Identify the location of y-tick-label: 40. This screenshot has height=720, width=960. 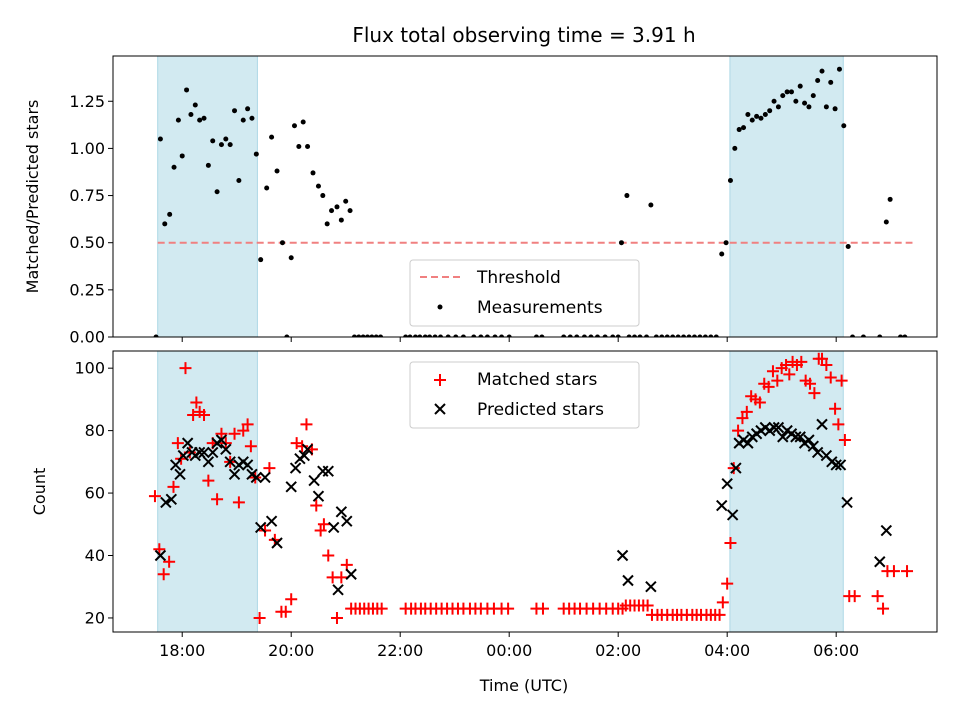
(95, 555).